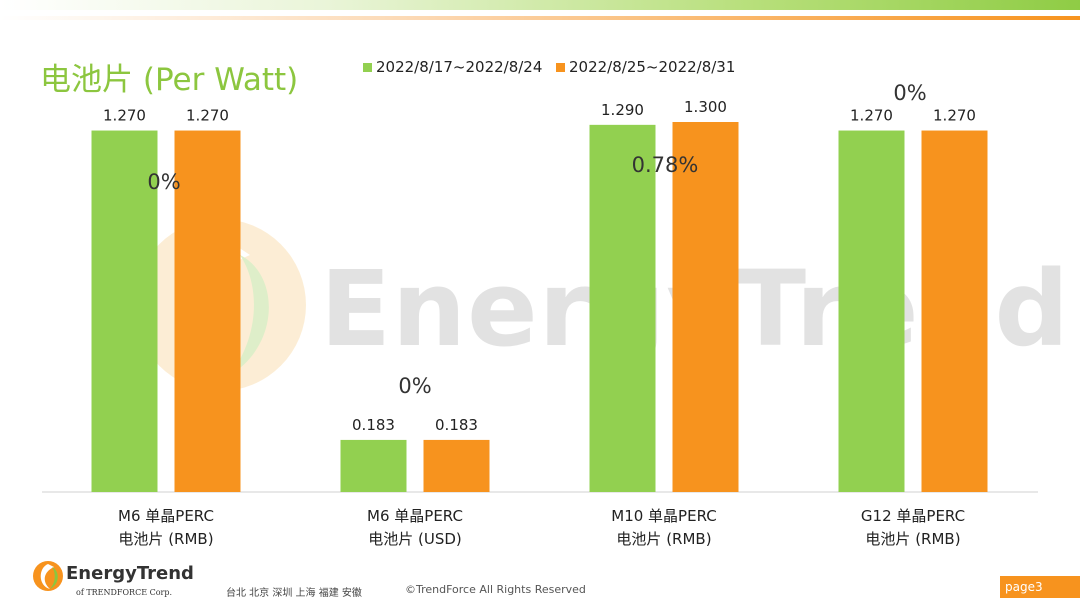 The height and width of the screenshot is (608, 1080). I want to click on footer-subtitle: of TRENDFORCE Corp., so click(124, 592).